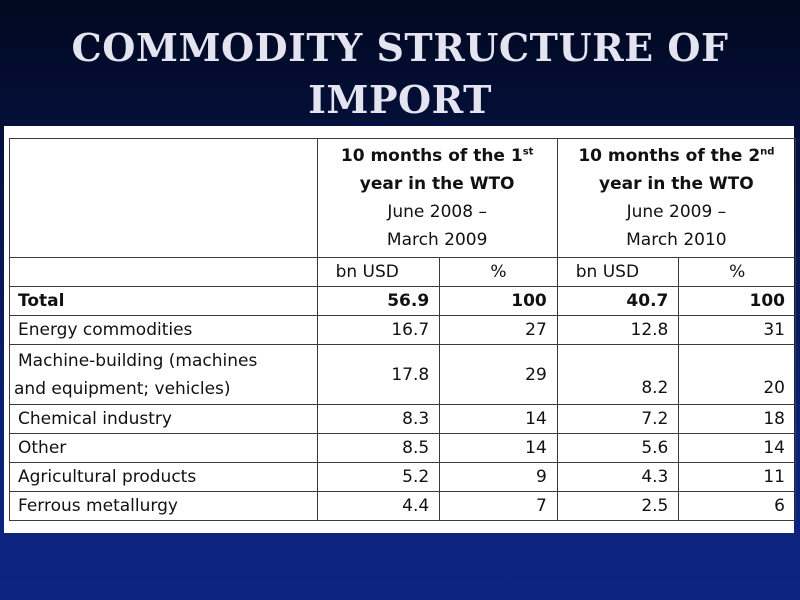 This screenshot has width=800, height=600. What do you see at coordinates (437, 184) in the screenshot?
I see `period-1-line-2: year in the WTO` at bounding box center [437, 184].